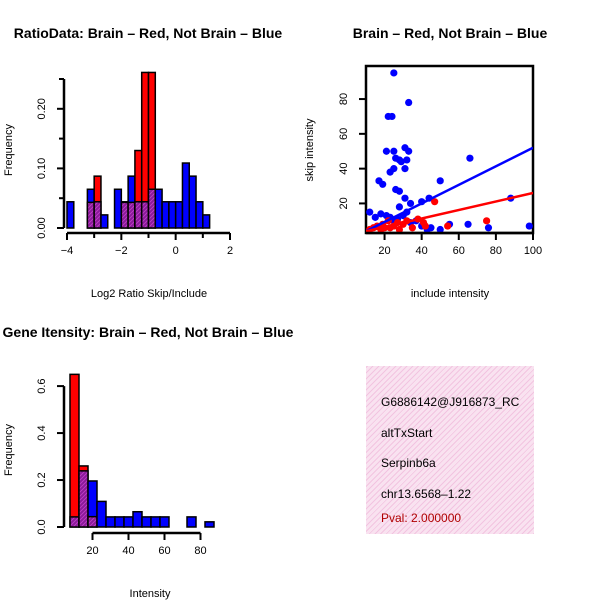  What do you see at coordinates (496, 251) in the screenshot?
I see `scatter-x-axis-tick-label: 80` at bounding box center [496, 251].